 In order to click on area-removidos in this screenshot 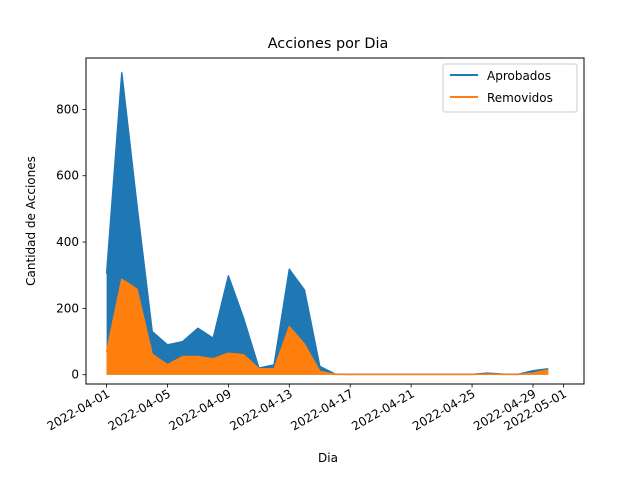, I will do `click(327, 327)`.